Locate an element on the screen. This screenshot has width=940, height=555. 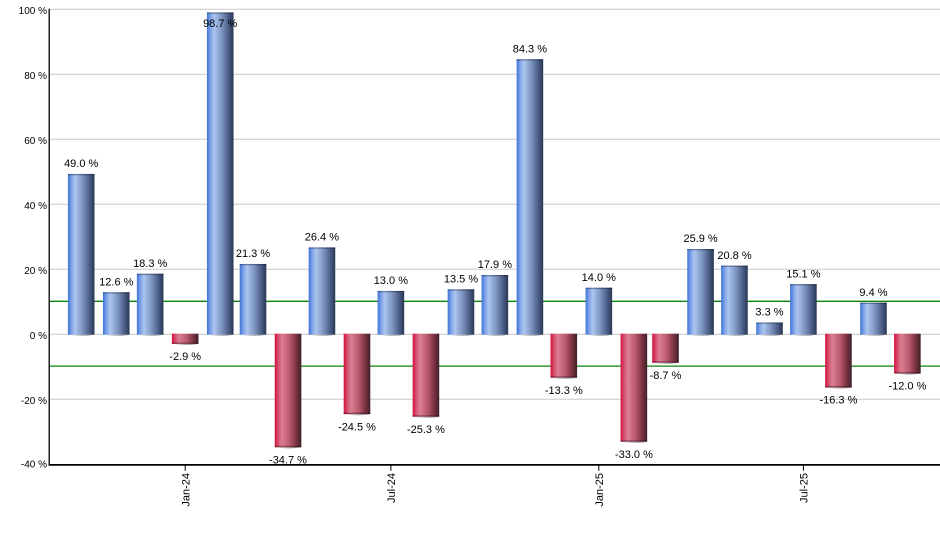
svg-text: 13.5 % is located at coordinates (461, 280).